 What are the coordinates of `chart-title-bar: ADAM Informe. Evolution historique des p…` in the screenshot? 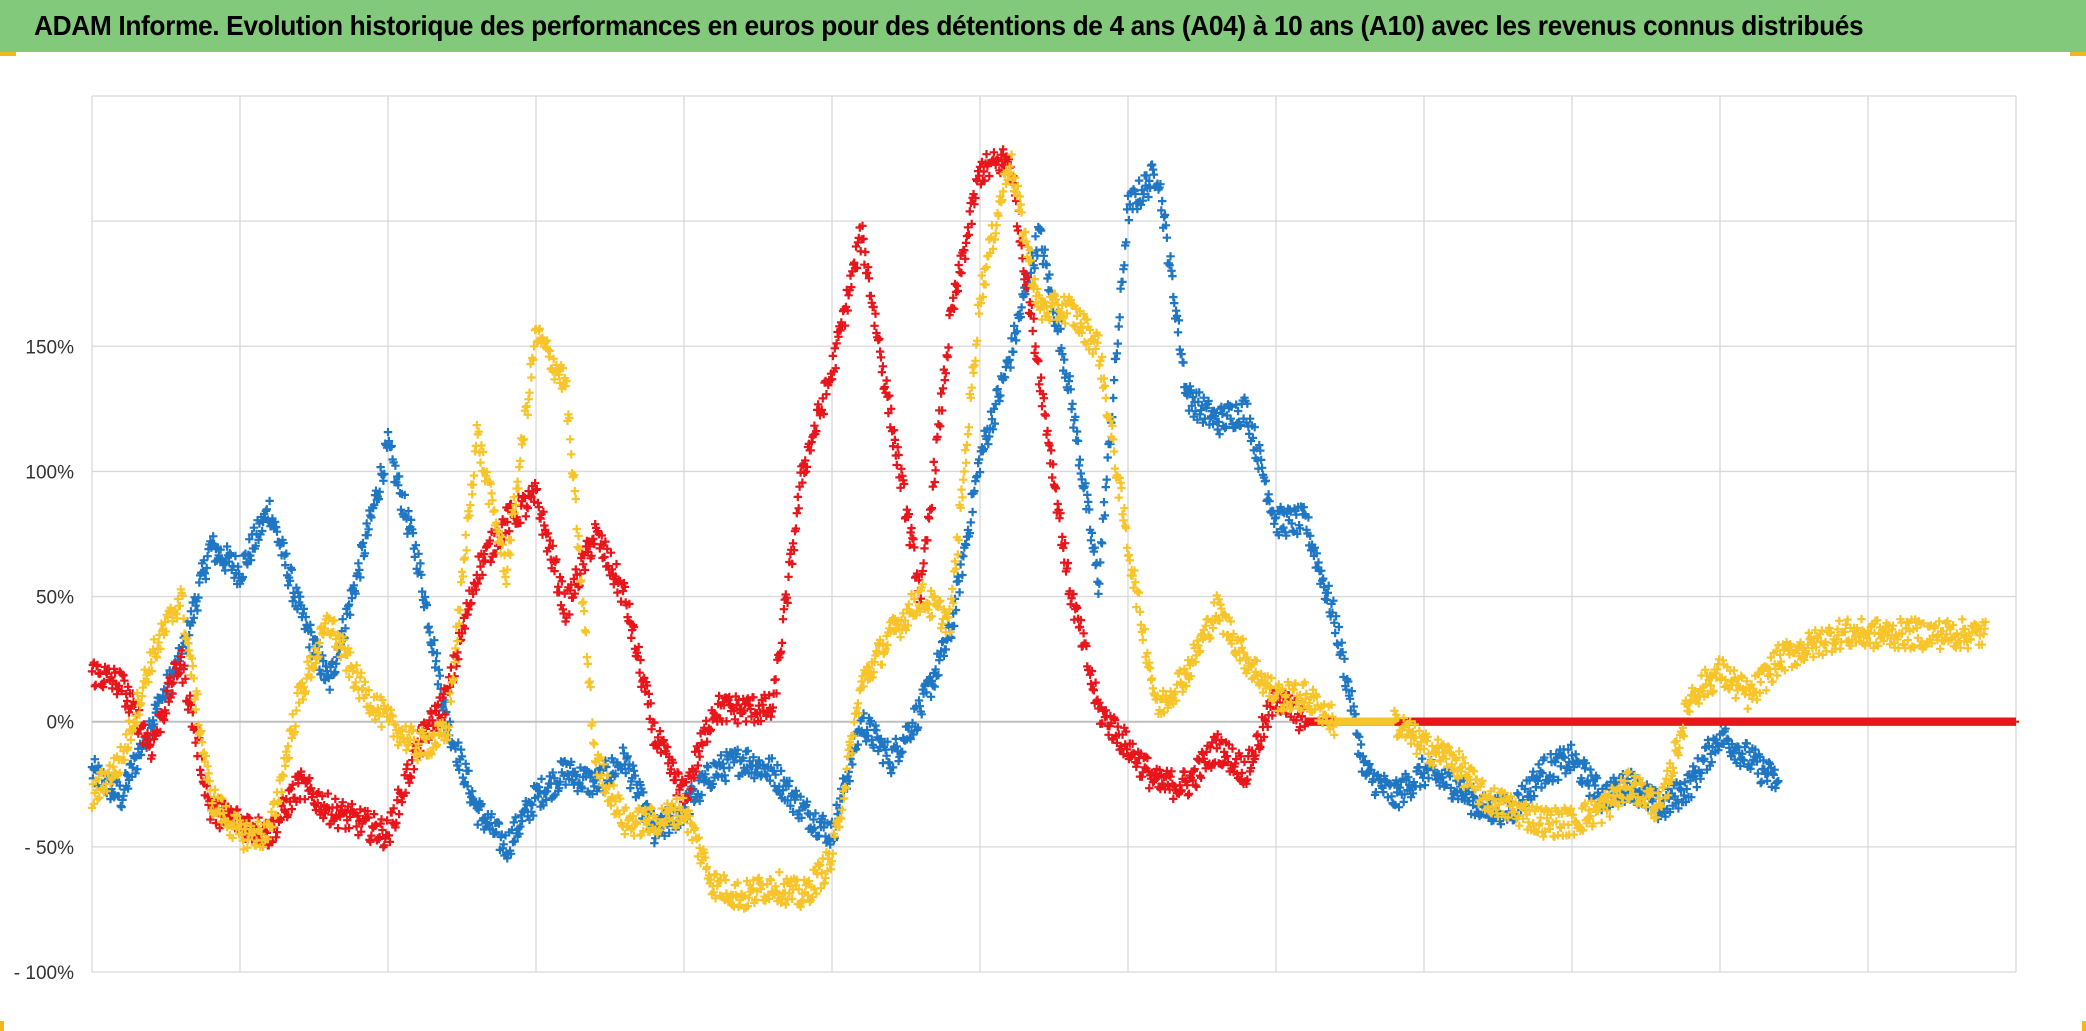 It's located at (1043, 26).